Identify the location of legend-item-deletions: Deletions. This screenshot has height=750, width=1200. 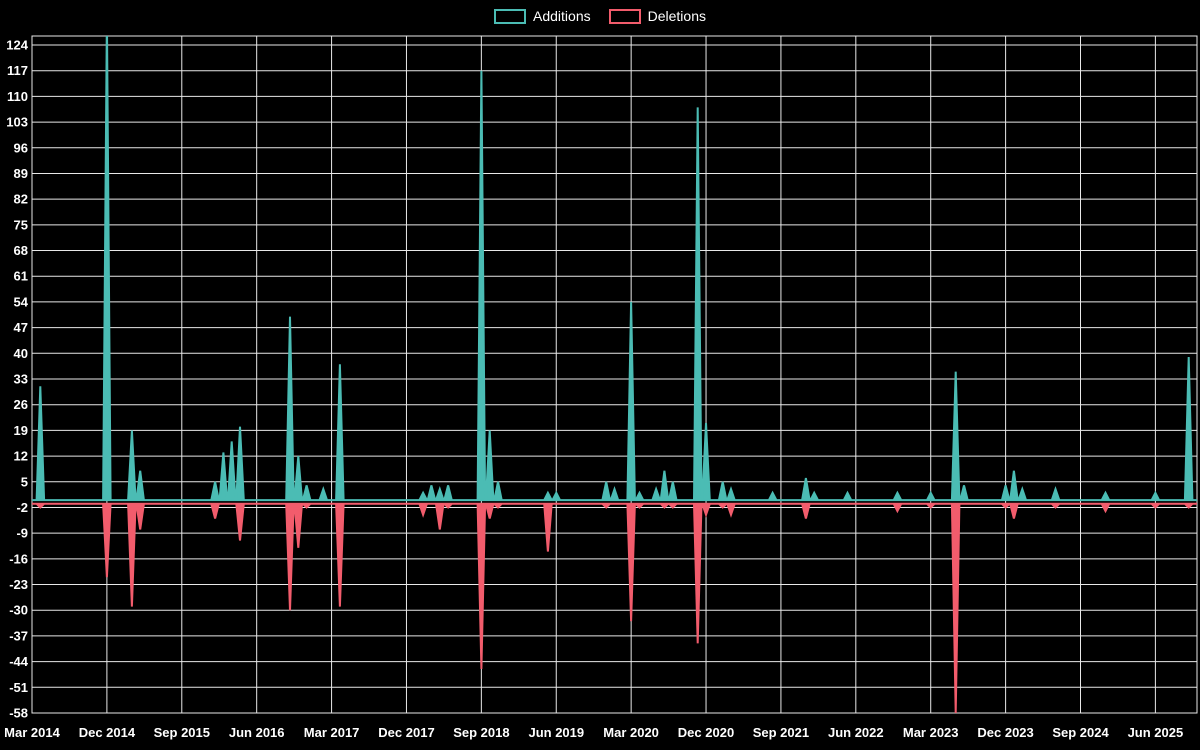
(657, 16).